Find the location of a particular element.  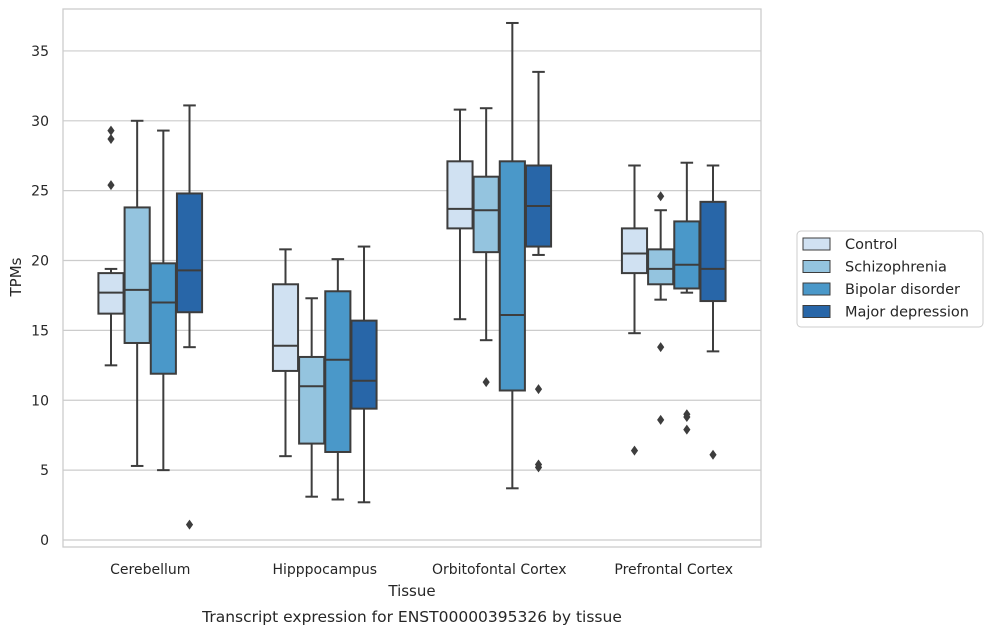

y-tick-label: 20 is located at coordinates (40, 262).